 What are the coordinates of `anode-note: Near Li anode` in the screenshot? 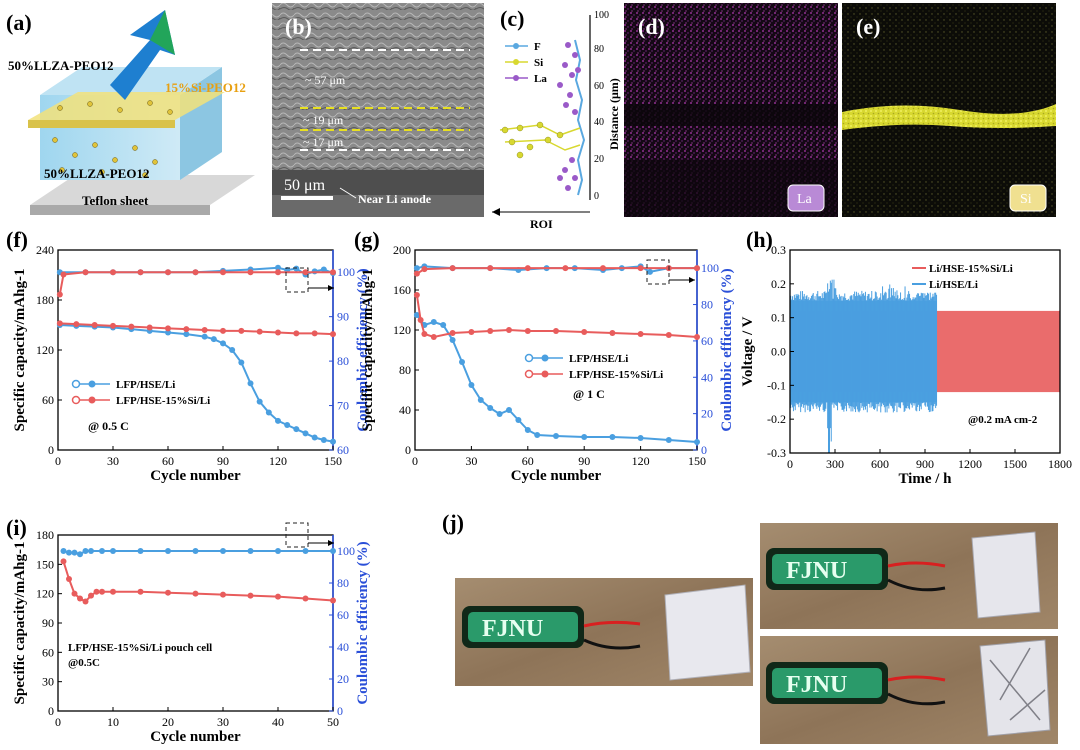 It's located at (395, 199).